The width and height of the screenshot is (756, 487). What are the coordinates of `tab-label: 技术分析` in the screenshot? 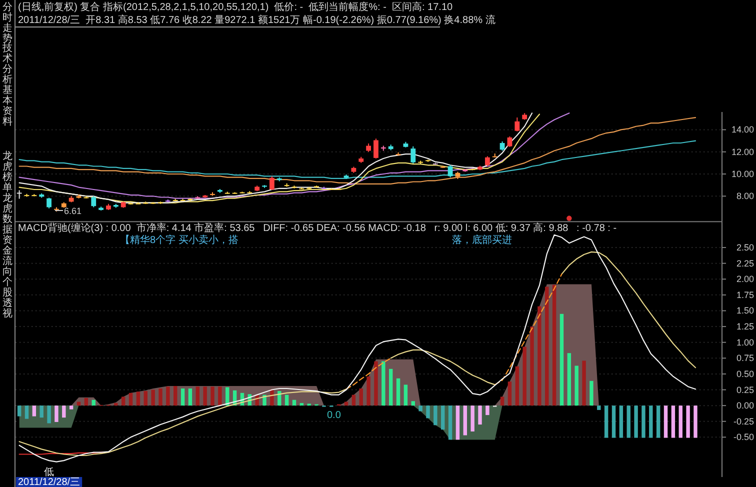 It's located at (7, 64).